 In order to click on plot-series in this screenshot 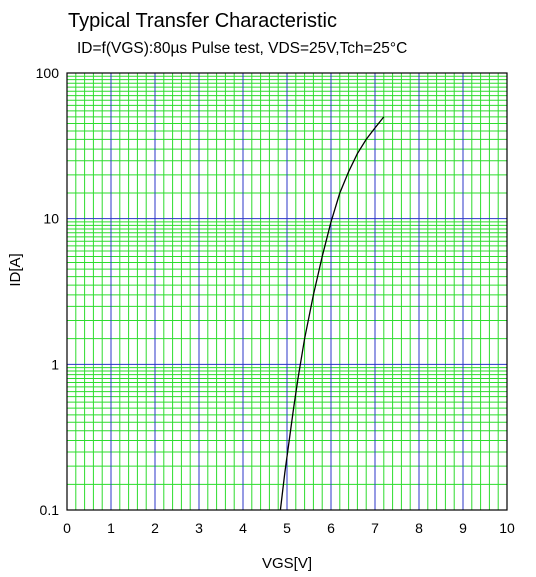, I will do `click(332, 313)`.